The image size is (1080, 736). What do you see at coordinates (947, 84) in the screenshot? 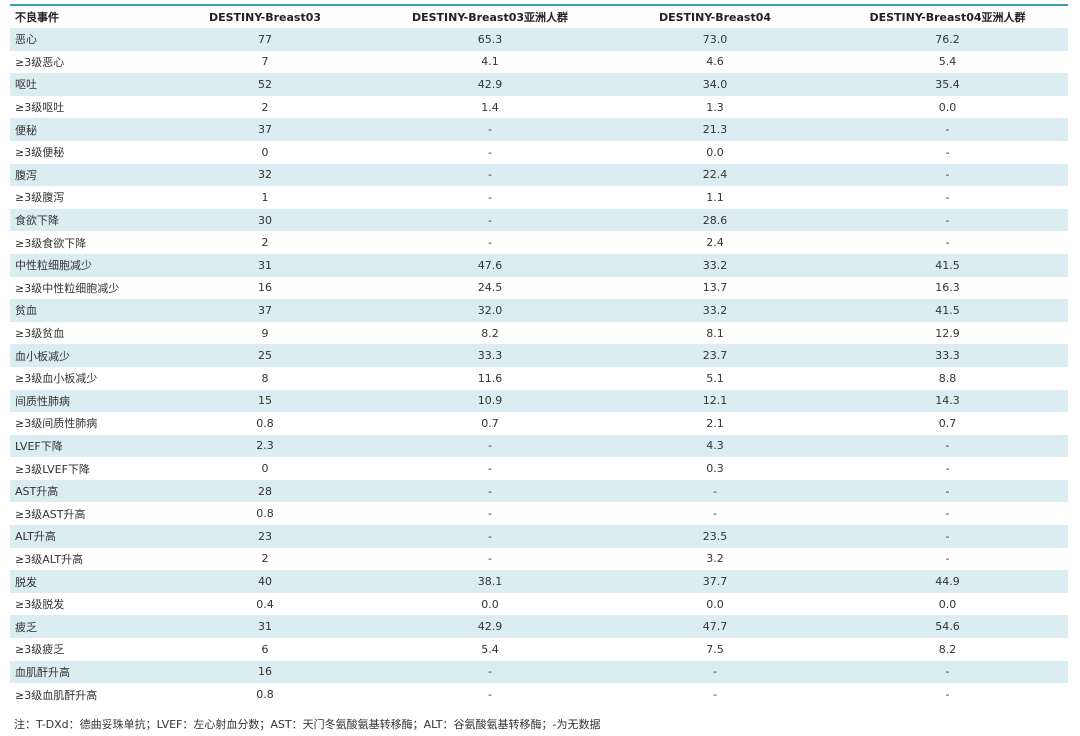
I see `cell-value: 35.4` at bounding box center [947, 84].